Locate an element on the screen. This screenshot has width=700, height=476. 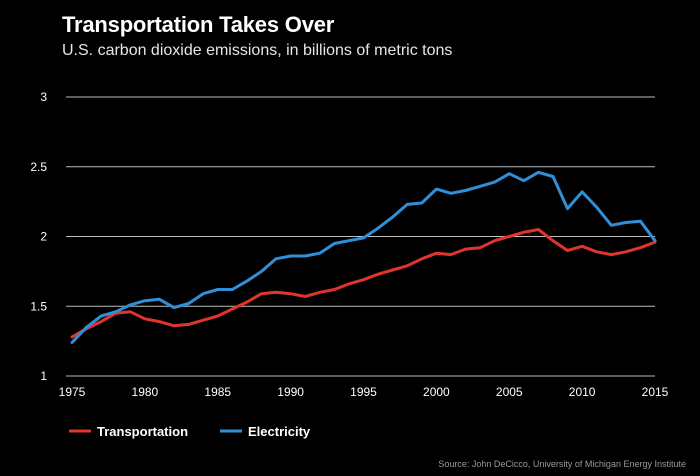
y-tick-label: 1.5 is located at coordinates (38, 306).